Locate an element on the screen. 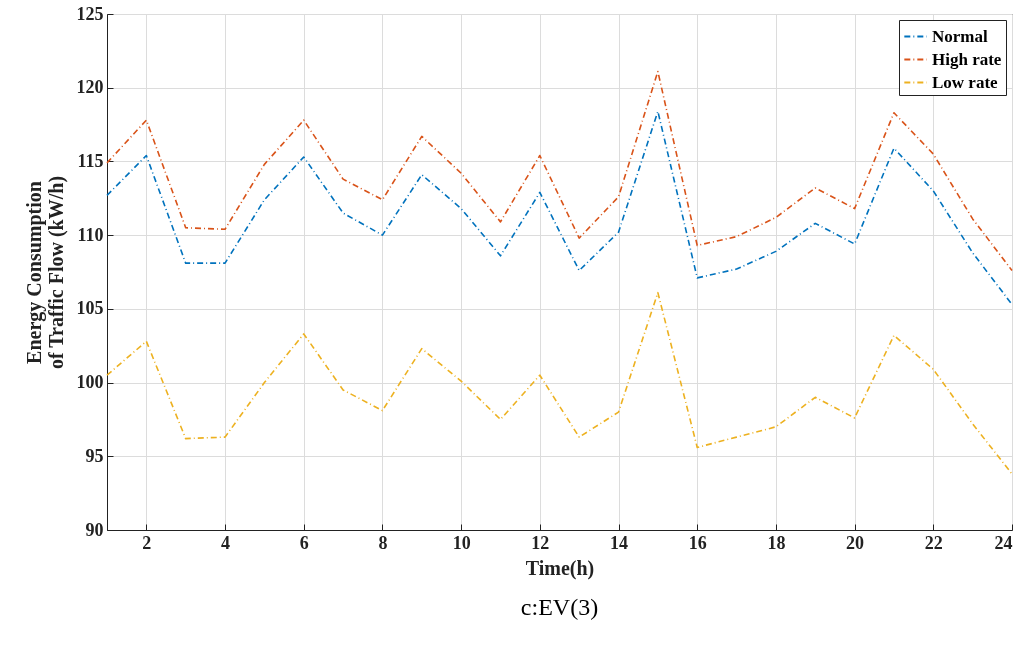 The image size is (1029, 645). y-tick-label: 120 is located at coordinates (90, 87).